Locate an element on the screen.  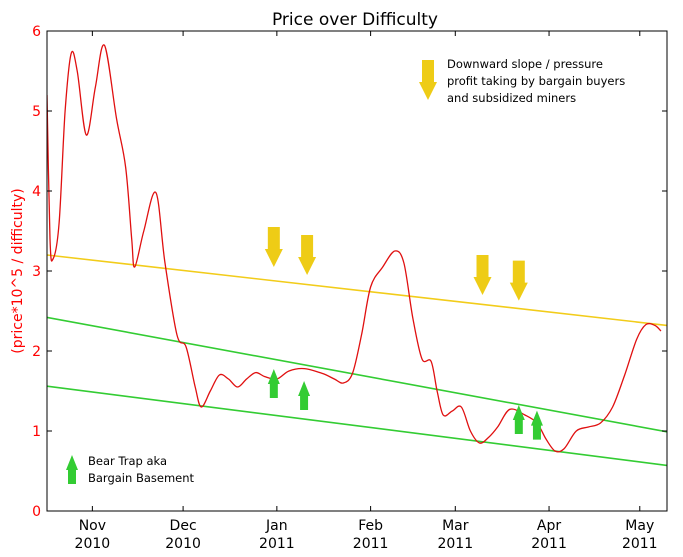
legend-up-arrow is located at coordinates (72, 469).